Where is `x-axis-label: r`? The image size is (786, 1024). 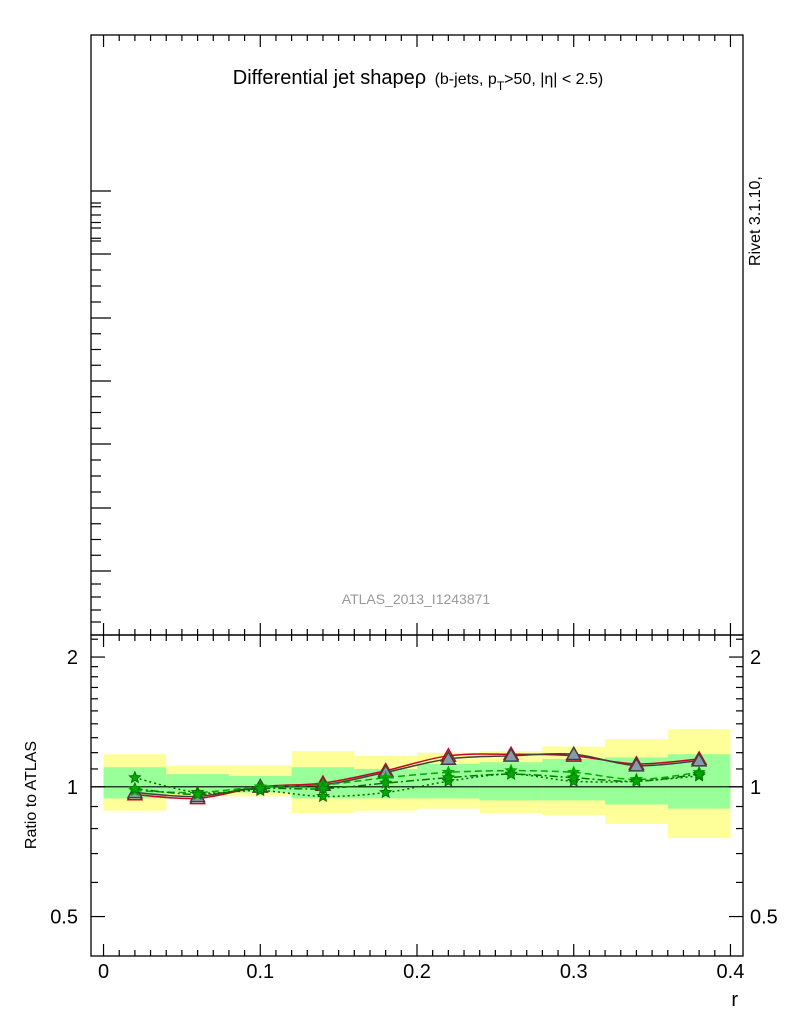 x-axis-label: r is located at coordinates (734, 1000).